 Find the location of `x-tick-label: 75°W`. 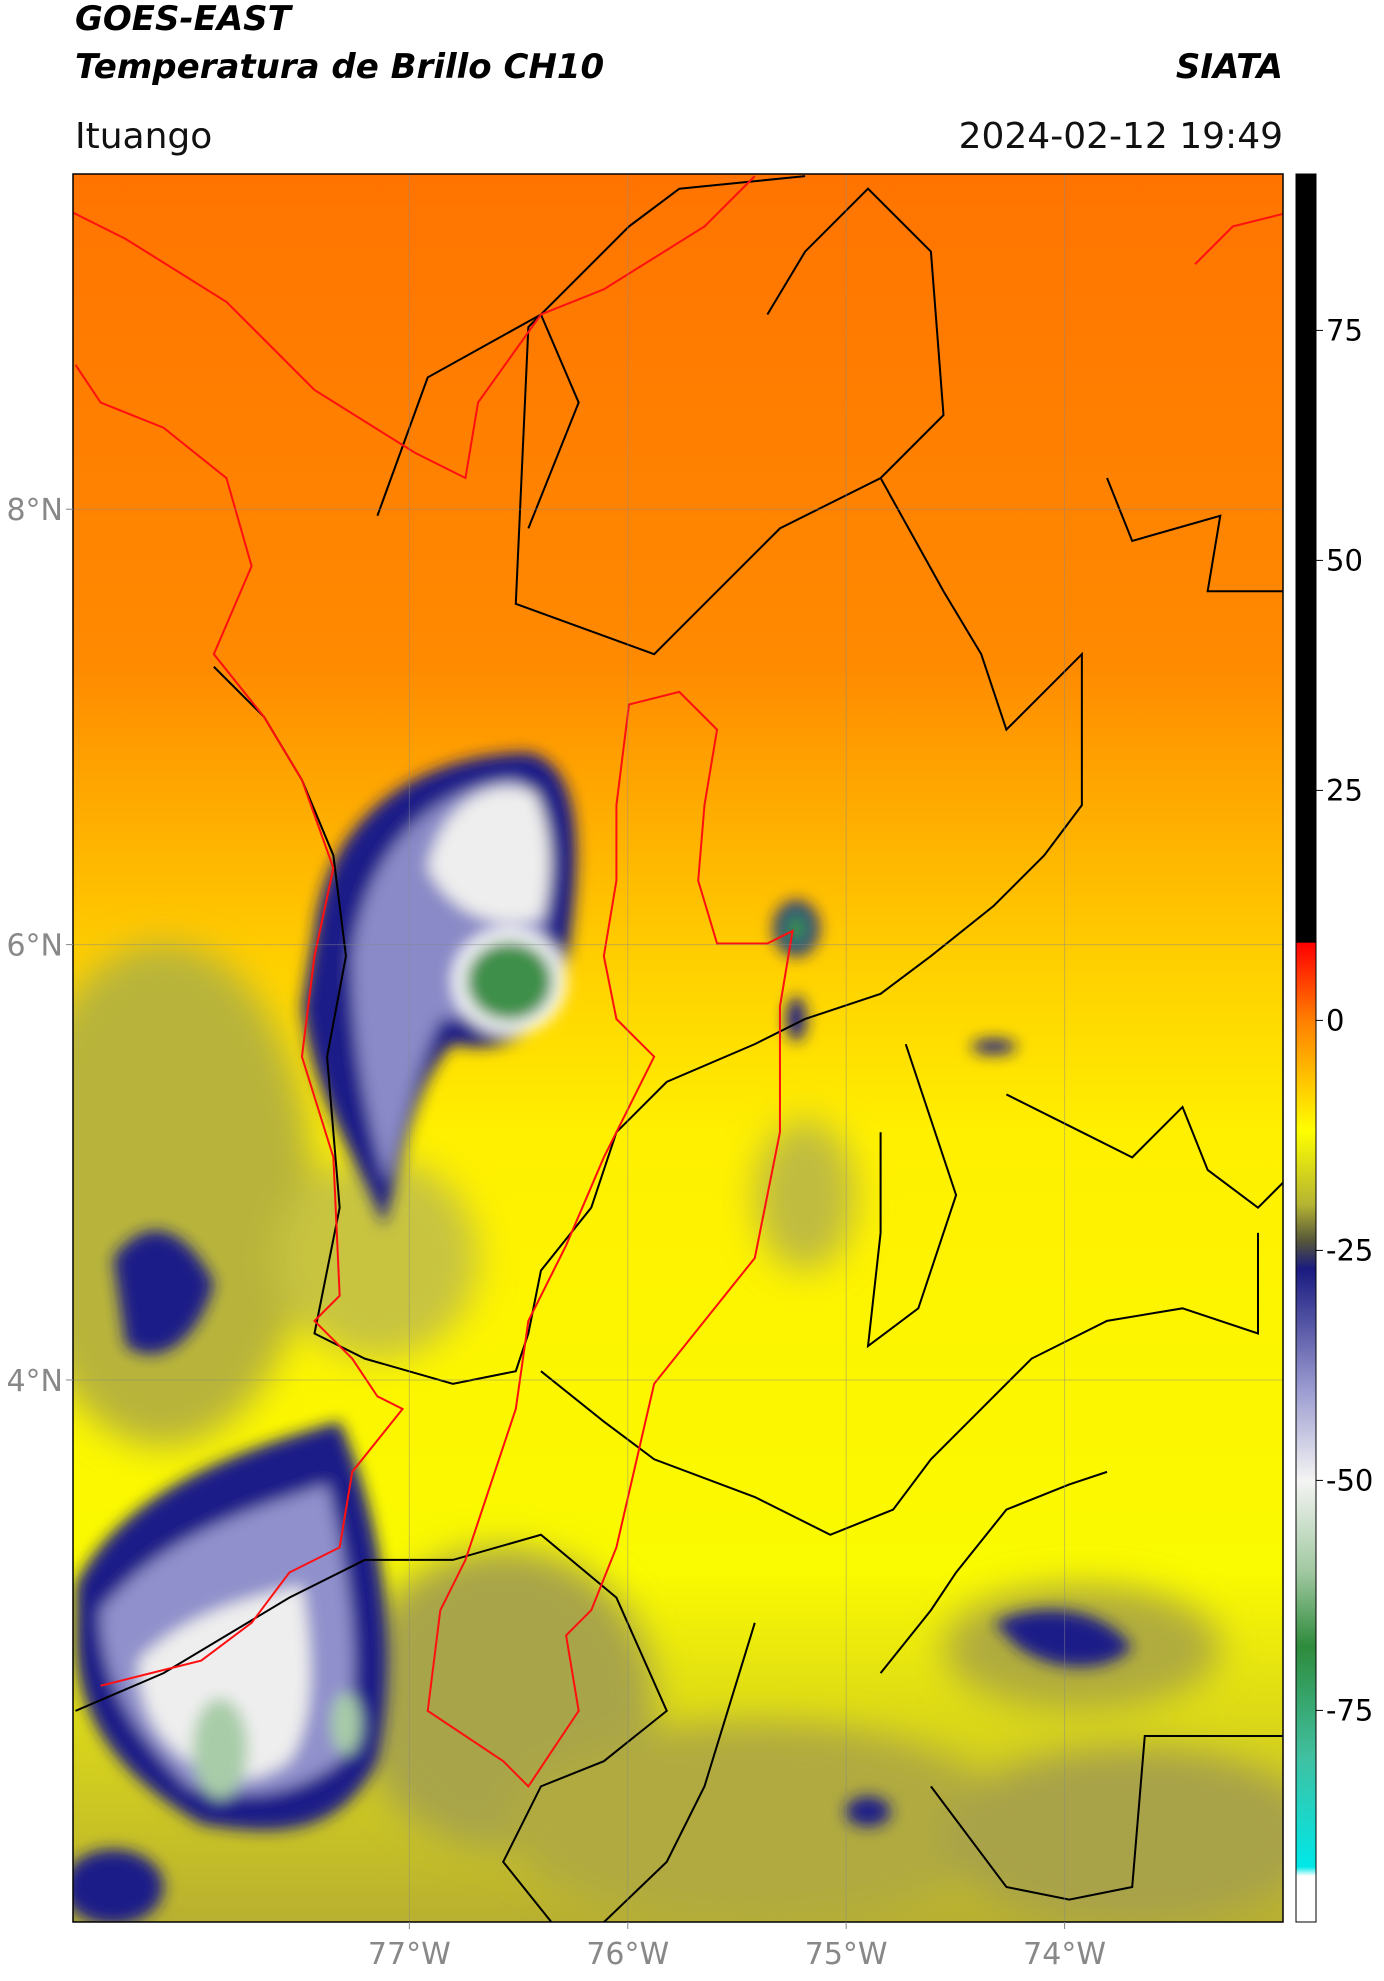

x-tick-label: 75°W is located at coordinates (846, 1954).